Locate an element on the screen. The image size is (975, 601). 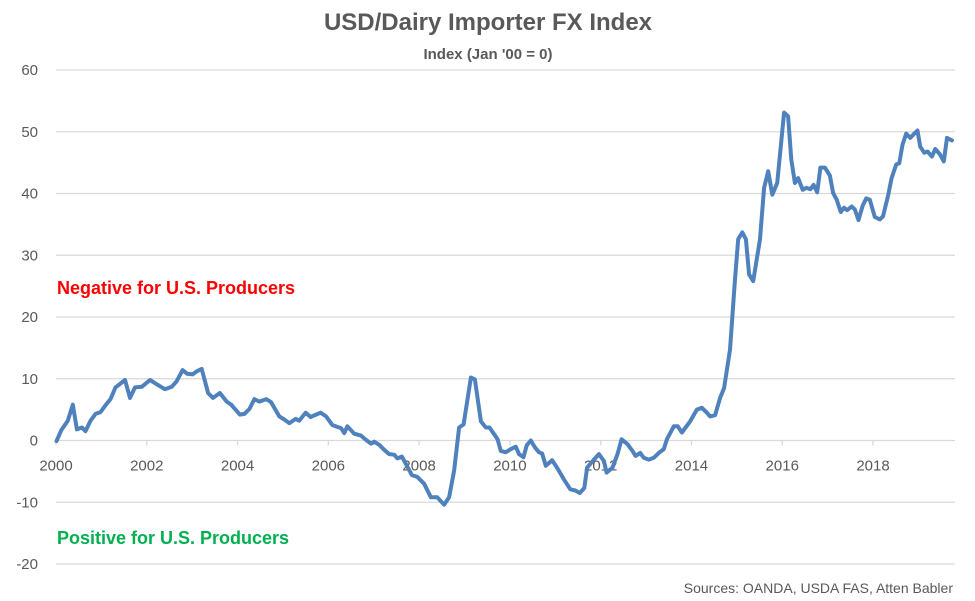
annotation-negative: Negative for U.S. Producers is located at coordinates (176, 288).